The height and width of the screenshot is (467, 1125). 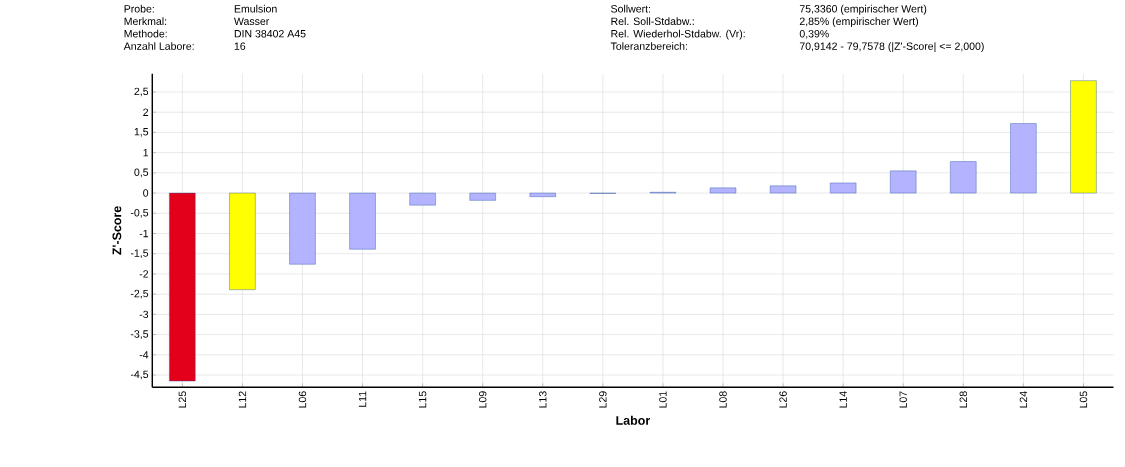 What do you see at coordinates (723, 399) in the screenshot?
I see `x-tick-label: L08` at bounding box center [723, 399].